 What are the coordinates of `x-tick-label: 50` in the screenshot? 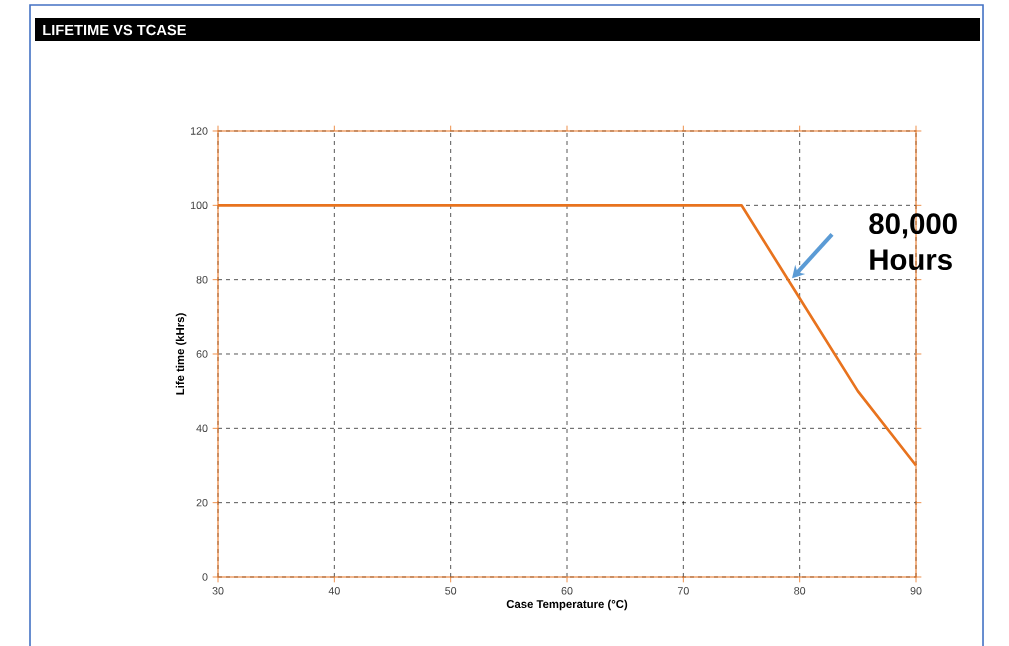 It's located at (451, 591).